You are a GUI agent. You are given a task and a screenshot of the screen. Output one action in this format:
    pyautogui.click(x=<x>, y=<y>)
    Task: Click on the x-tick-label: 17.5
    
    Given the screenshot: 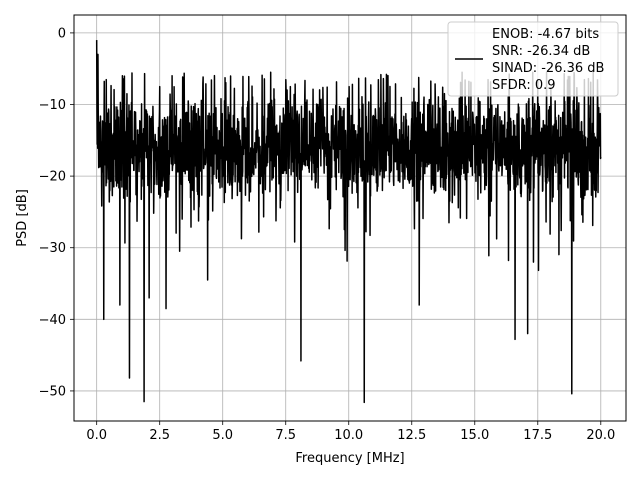 What is the action you would take?
    pyautogui.click(x=537, y=435)
    